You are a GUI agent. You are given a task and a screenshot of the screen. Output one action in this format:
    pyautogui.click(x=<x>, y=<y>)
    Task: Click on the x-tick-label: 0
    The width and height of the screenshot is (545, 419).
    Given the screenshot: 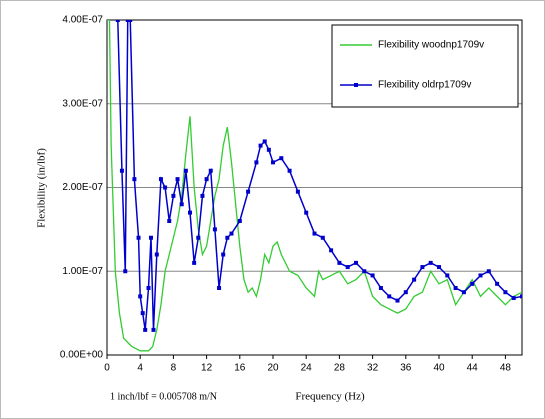 What is the action you would take?
    pyautogui.click(x=107, y=368)
    